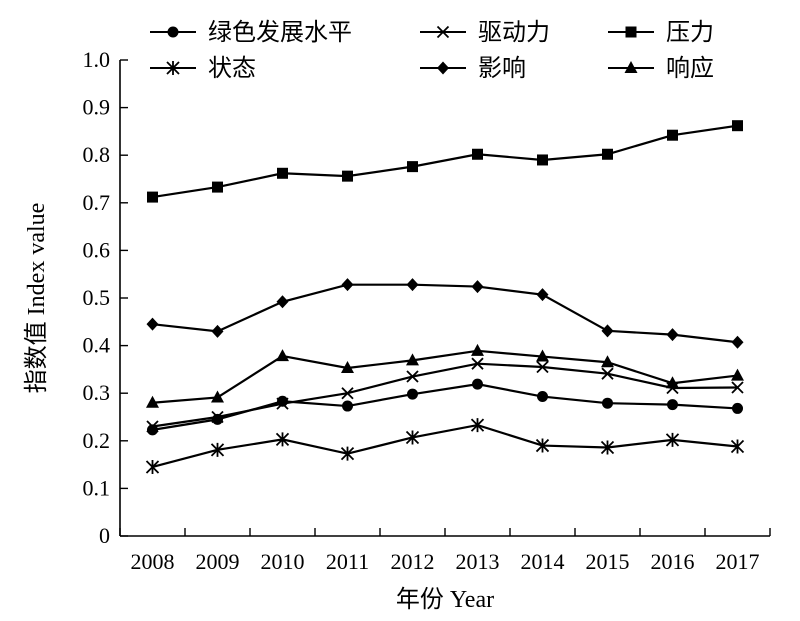  What do you see at coordinates (97, 345) in the screenshot?
I see `y-tick-label: 0.4` at bounding box center [97, 345].